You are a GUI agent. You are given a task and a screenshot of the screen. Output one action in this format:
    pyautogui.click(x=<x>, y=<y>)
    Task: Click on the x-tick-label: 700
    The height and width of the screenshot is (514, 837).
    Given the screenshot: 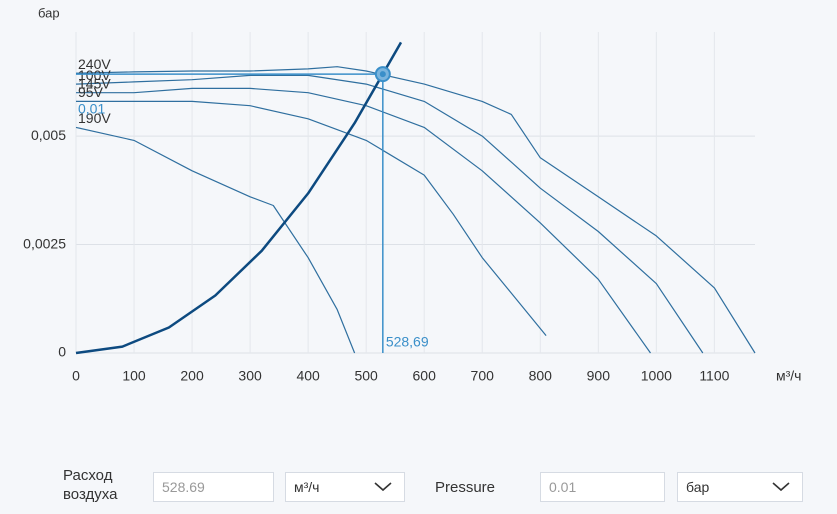 What is the action you would take?
    pyautogui.click(x=483, y=376)
    